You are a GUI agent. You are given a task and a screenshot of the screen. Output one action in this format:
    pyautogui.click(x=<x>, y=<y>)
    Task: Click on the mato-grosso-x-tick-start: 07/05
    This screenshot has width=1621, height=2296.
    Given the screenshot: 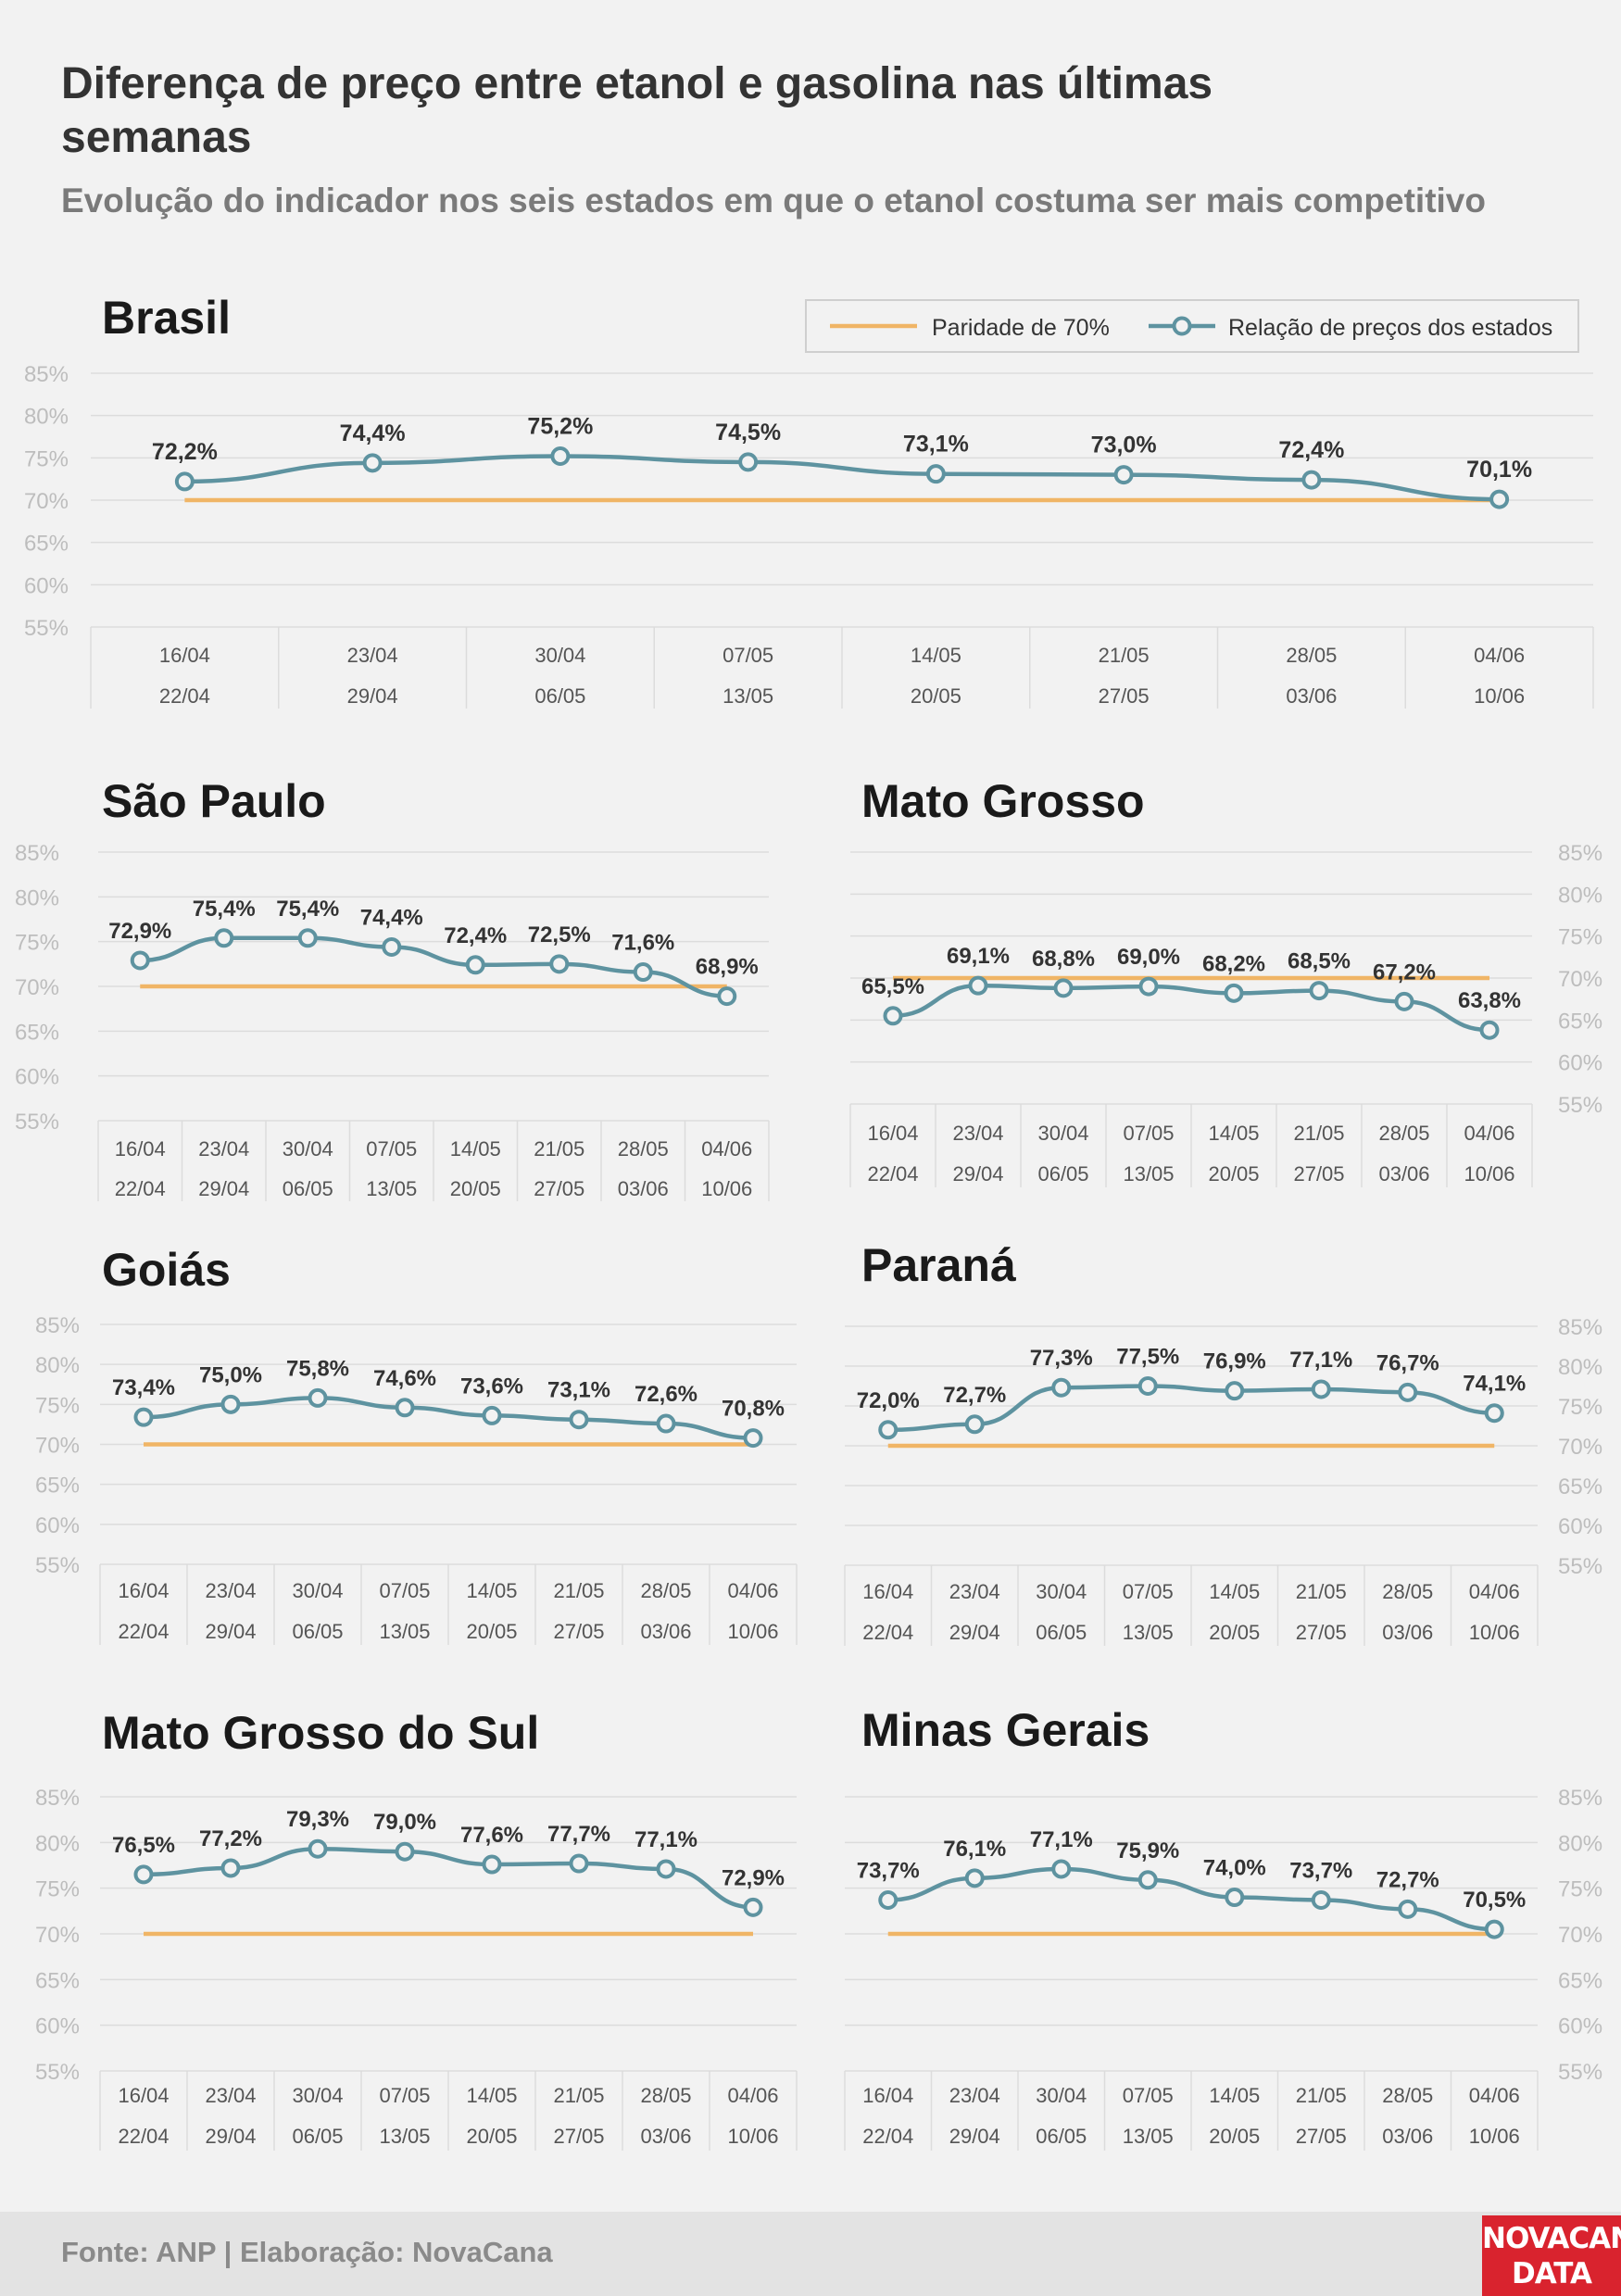 What is the action you would take?
    pyautogui.click(x=1148, y=1133)
    